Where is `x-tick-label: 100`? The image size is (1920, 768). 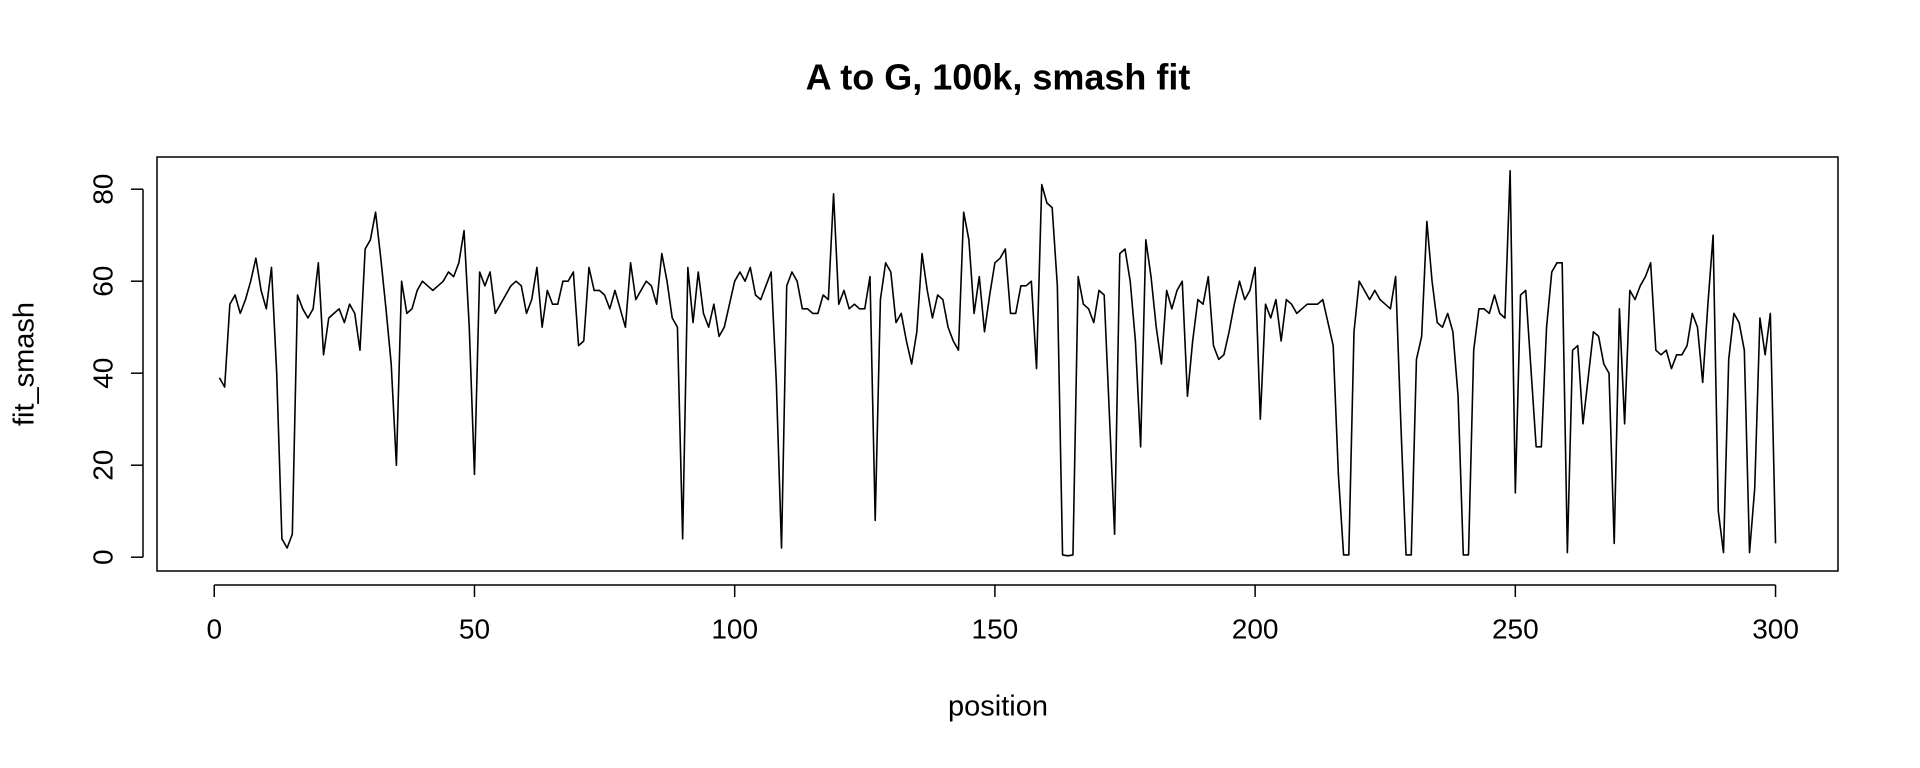 x-tick-label: 100 is located at coordinates (734, 628).